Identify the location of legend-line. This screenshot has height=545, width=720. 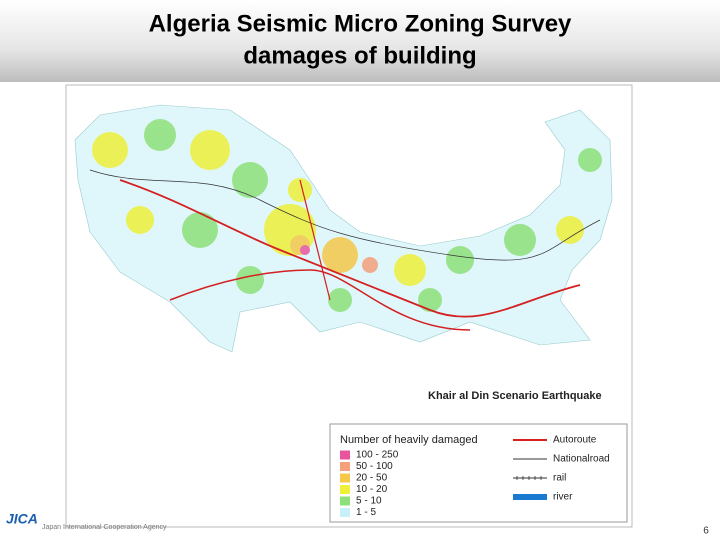
(530, 497).